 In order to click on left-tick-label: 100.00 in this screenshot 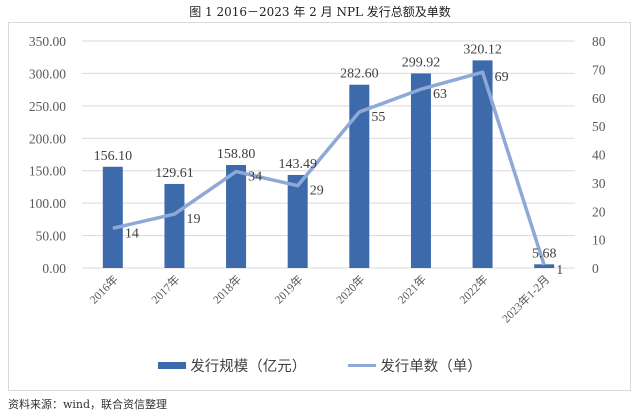, I will do `click(47, 203)`.